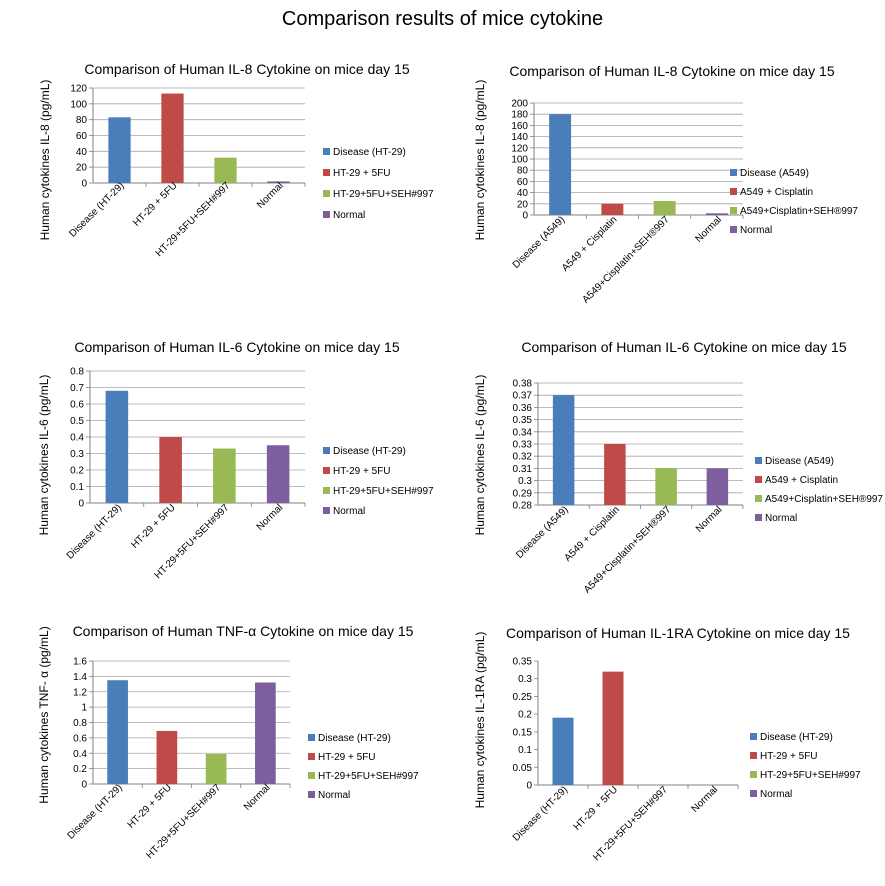 This screenshot has height=886, width=885. What do you see at coordinates (77, 421) in the screenshot?
I see `y-tick-label: 0.5` at bounding box center [77, 421].